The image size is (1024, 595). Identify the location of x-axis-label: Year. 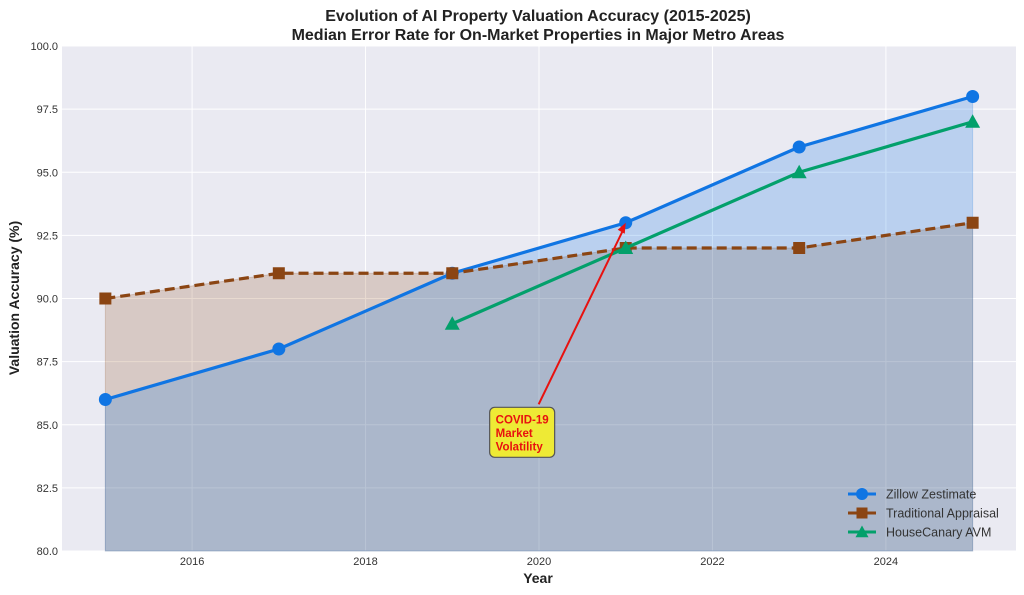
(538, 578).